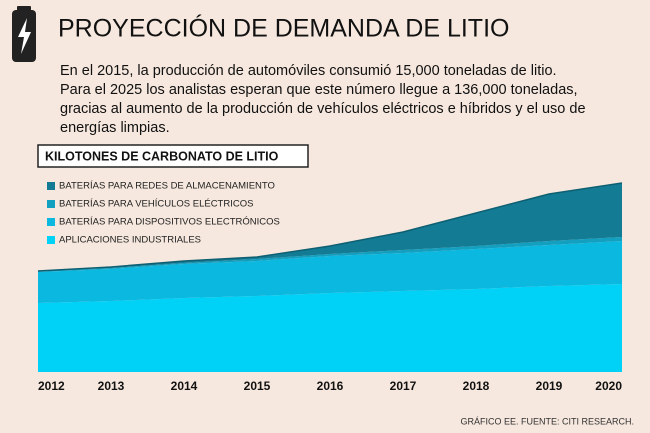  Describe the element at coordinates (115, 128) in the screenshot. I see `intro-line: energías limpias.` at that location.